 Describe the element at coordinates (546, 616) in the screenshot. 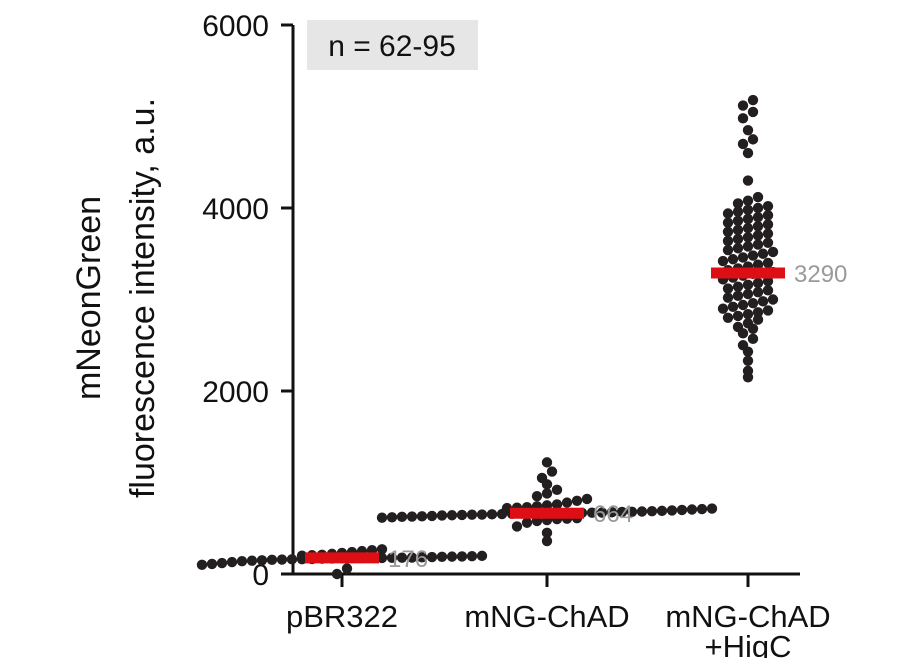

I see `x-tick-label-1-0: mNG-ChAD` at that location.